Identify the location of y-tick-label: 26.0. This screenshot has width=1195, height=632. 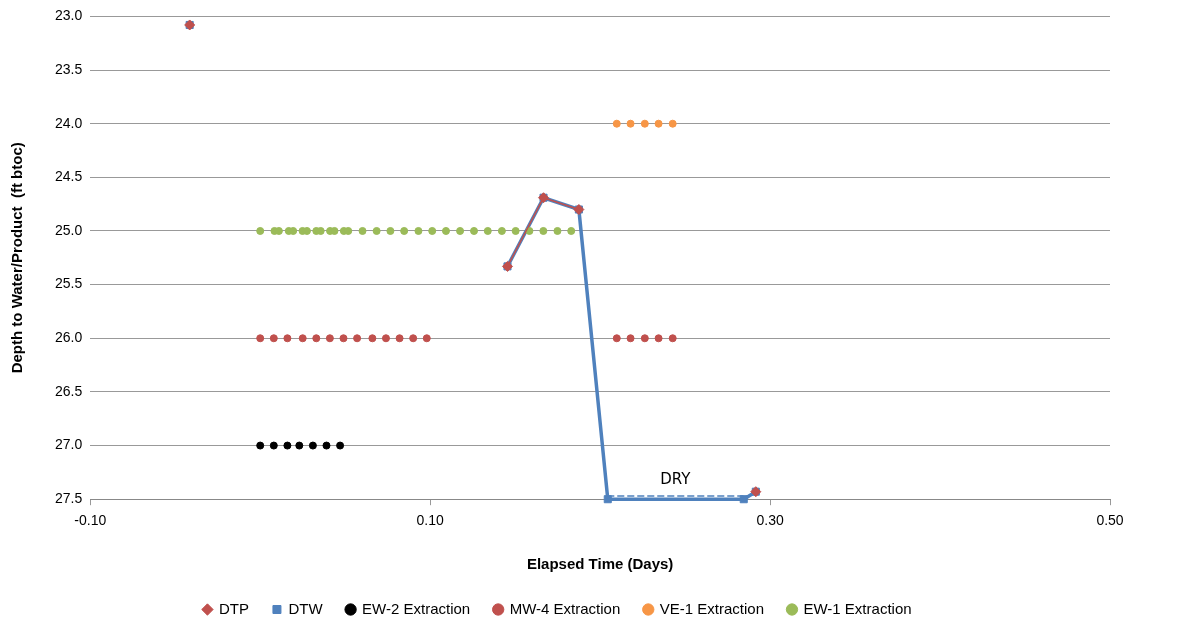
(69, 337).